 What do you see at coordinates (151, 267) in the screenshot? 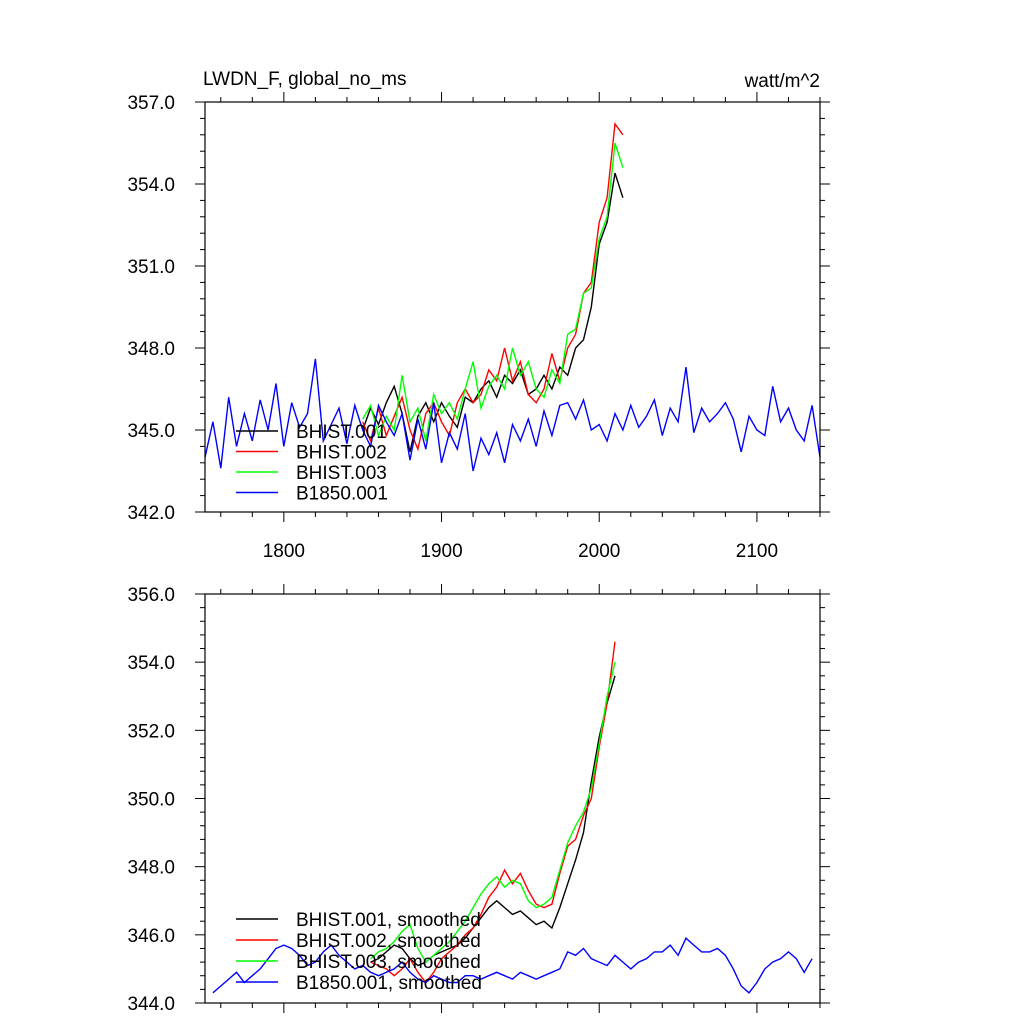
I see `y-tick-label: 351.0` at bounding box center [151, 267].